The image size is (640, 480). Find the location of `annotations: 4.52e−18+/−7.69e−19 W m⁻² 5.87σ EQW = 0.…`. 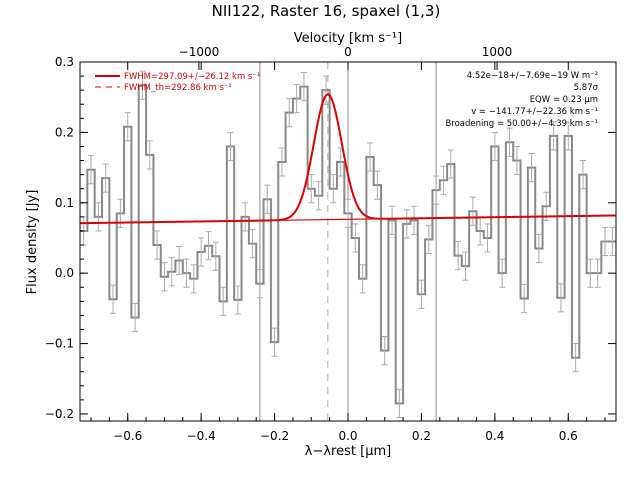

annotations: 4.52e−18+/−7.69e−19 W m⁻² 5.87σ EQW = 0.… is located at coordinates (521, 100).